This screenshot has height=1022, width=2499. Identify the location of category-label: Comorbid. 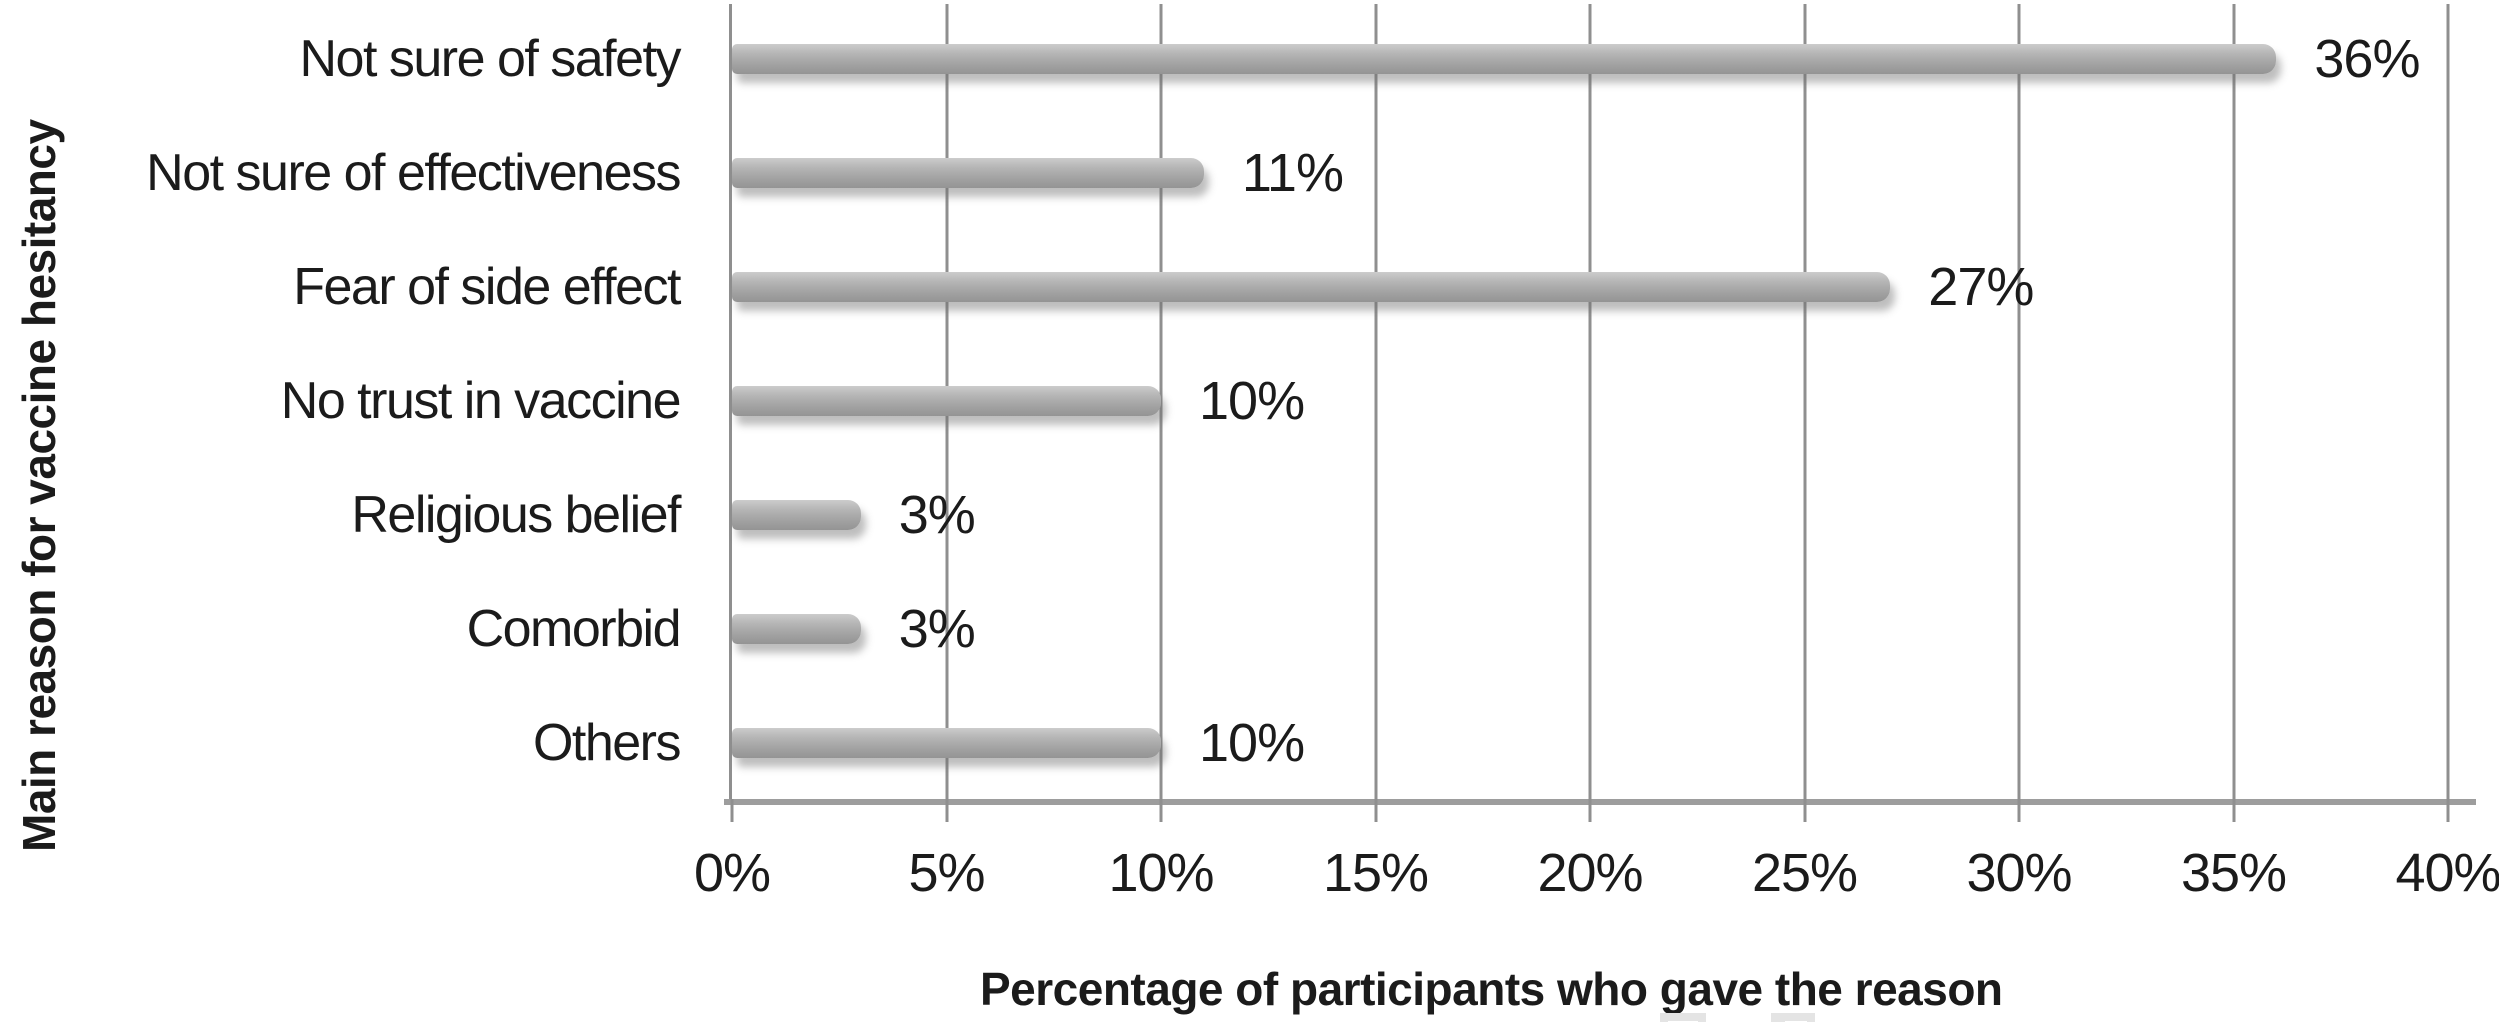
(574, 629).